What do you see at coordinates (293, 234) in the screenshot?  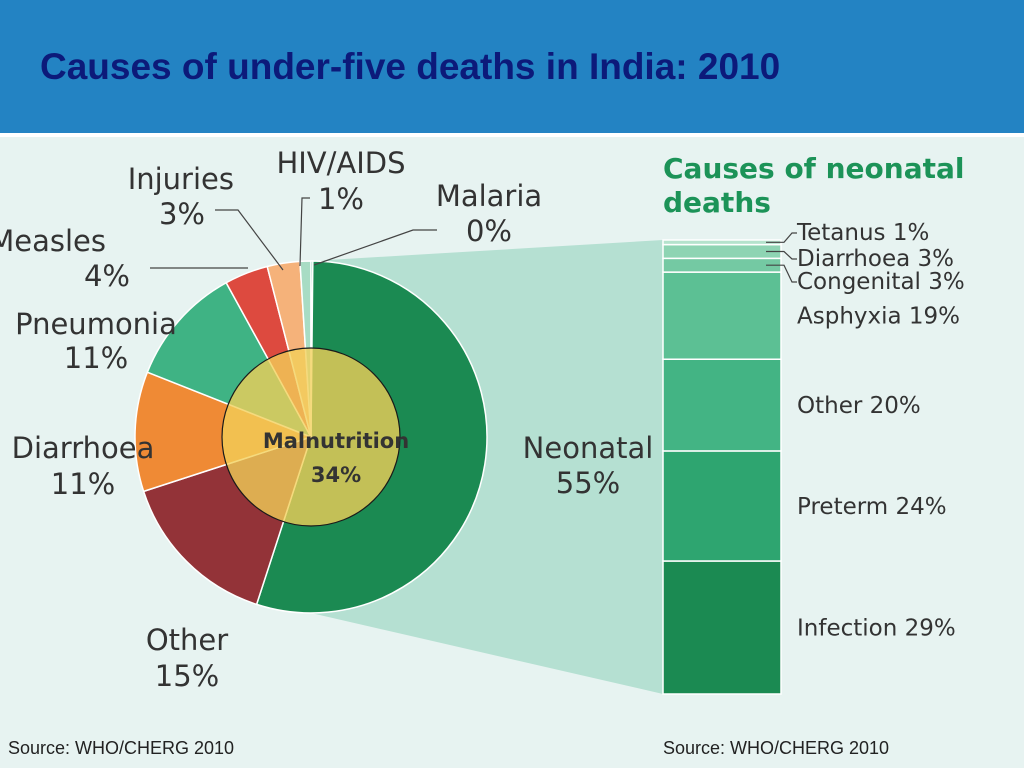 I see `pie-leader-lines` at bounding box center [293, 234].